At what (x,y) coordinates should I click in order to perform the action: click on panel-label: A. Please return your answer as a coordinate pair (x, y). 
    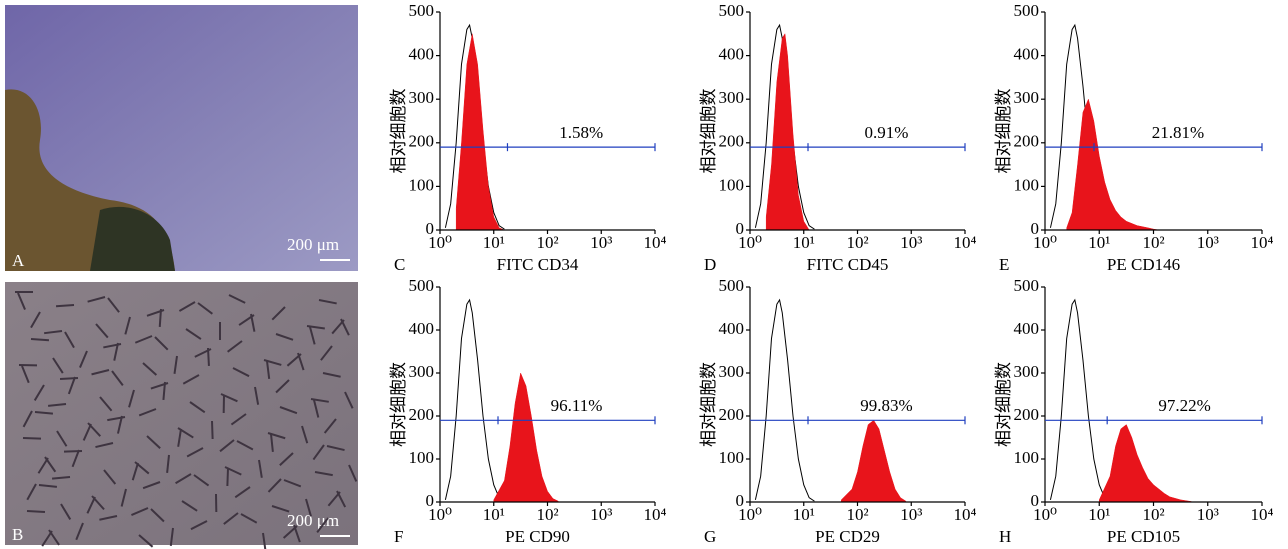
    Looking at the image, I should click on (18, 260).